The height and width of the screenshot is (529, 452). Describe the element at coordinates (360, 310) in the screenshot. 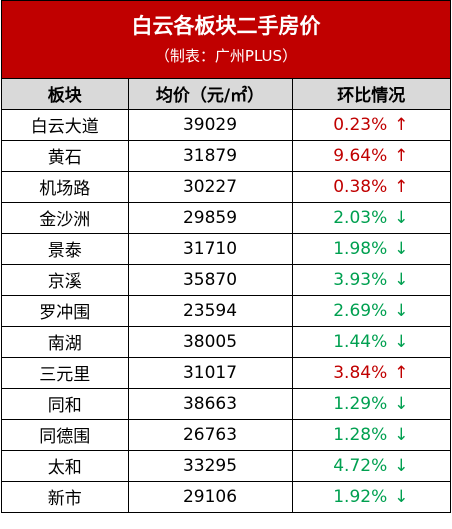

I see `change-value: 2.69%` at that location.